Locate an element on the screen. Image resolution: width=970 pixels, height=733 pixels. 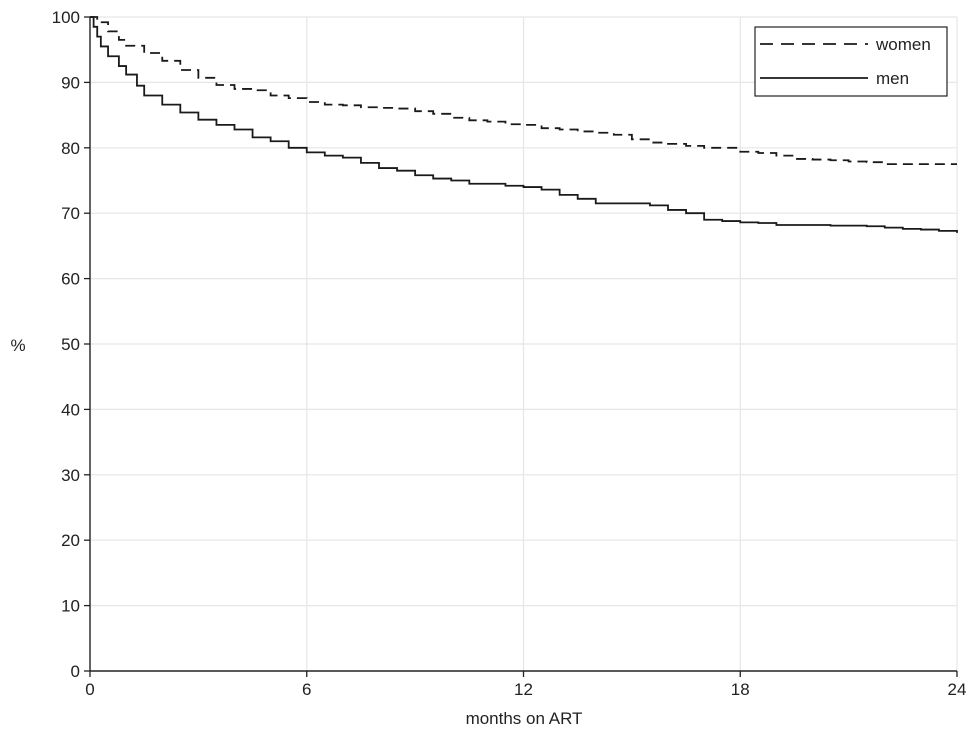
y-tick-label-20: 20 is located at coordinates (70, 540).